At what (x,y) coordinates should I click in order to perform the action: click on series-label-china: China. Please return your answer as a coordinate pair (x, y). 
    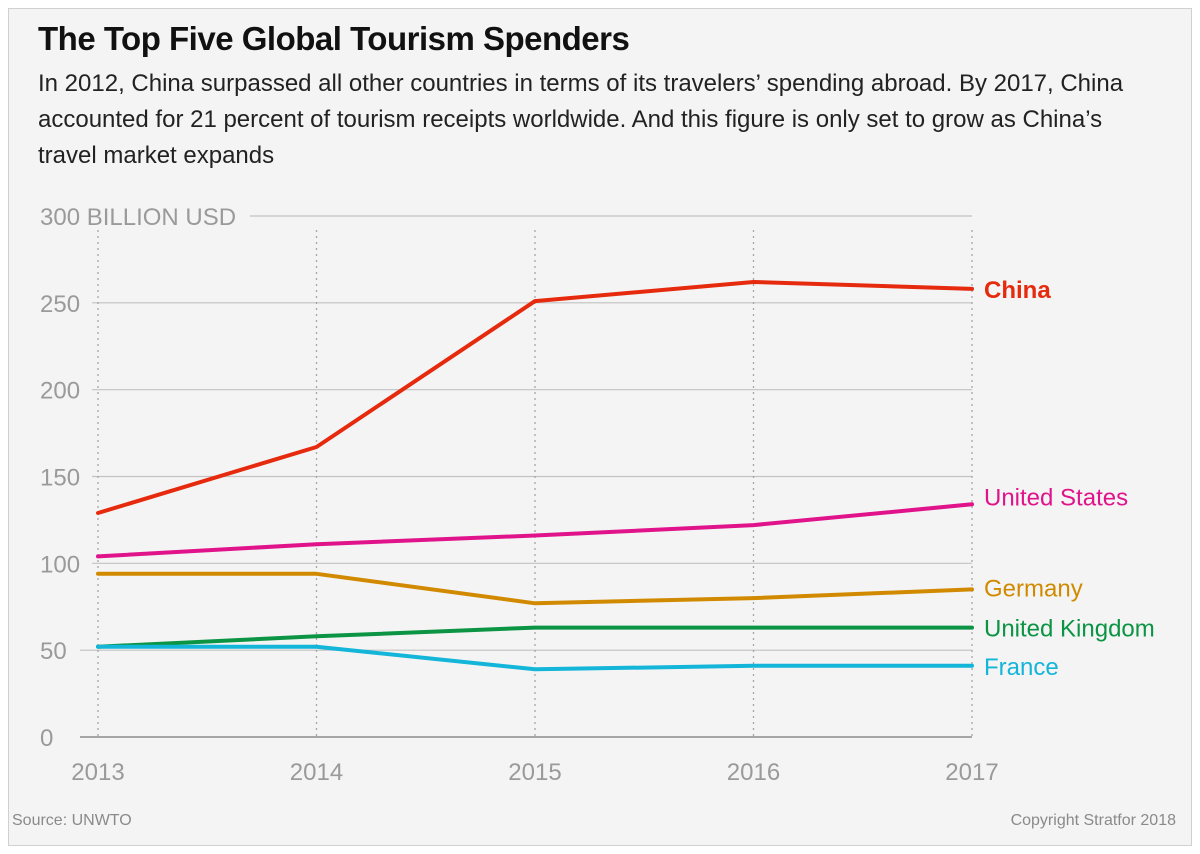
    Looking at the image, I should click on (1017, 290).